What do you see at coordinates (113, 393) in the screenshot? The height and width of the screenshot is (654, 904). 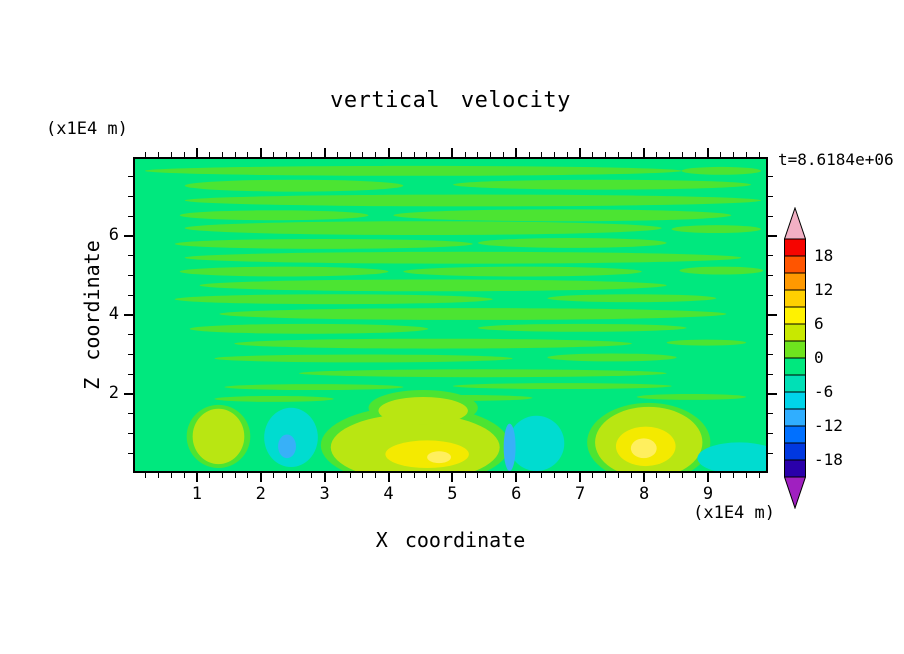 I see `y-tick-label: 2` at bounding box center [113, 393].